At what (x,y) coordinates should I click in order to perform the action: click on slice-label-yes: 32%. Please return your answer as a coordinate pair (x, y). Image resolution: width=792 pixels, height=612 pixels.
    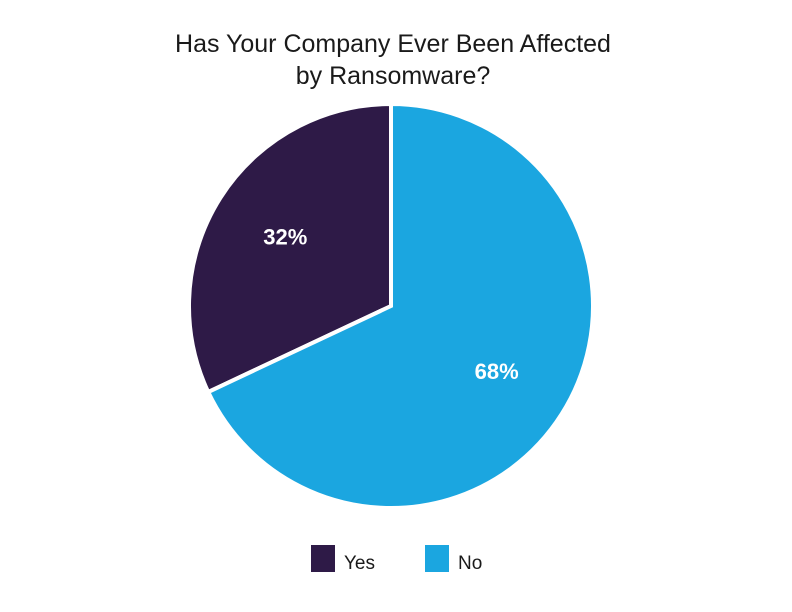
    Looking at the image, I should click on (285, 237).